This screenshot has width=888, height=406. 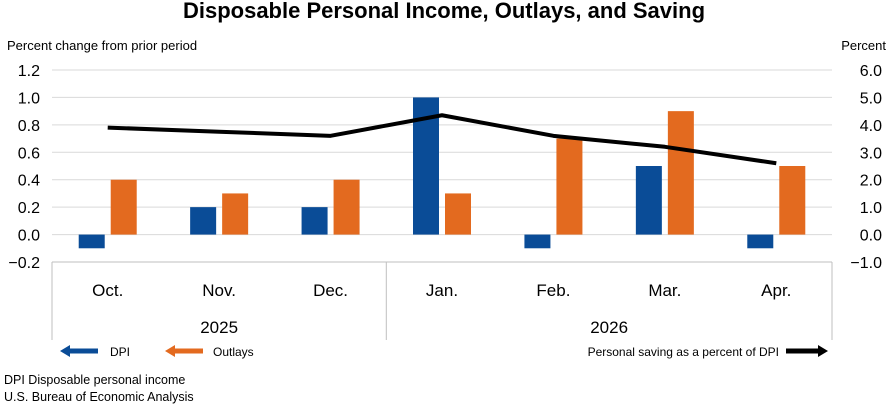 I want to click on right-tick-label: 0.0, so click(x=871, y=236).